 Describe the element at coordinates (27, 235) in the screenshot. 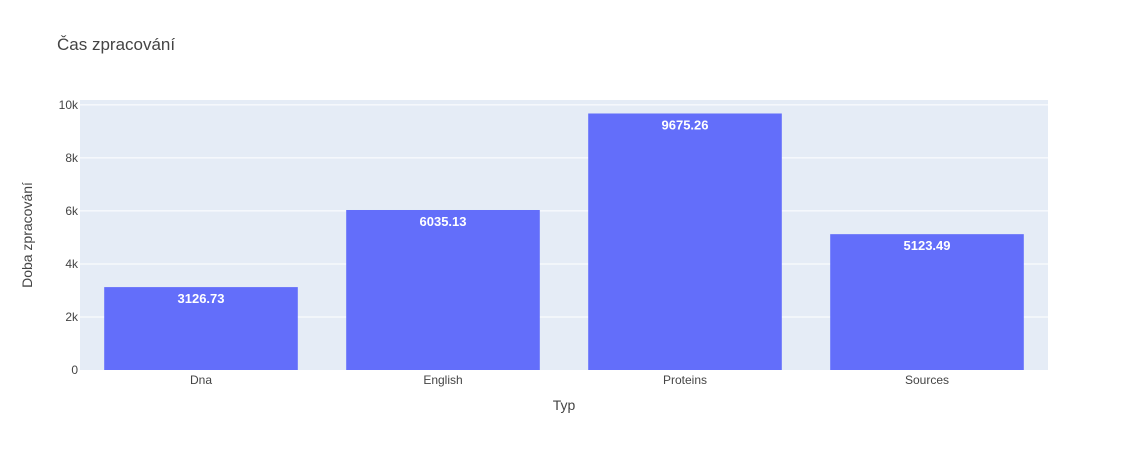

I see `y-axis-title: Doba zpracování` at that location.